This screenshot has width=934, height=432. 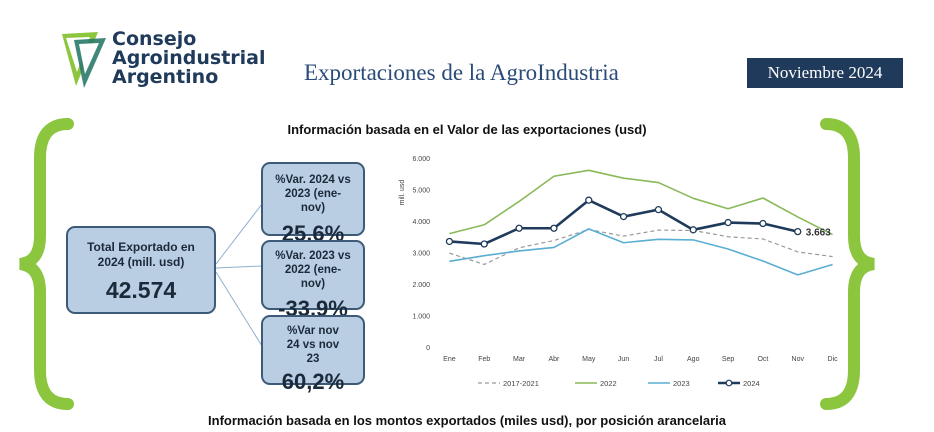 I want to click on legend-label: 2022, so click(x=608, y=383).